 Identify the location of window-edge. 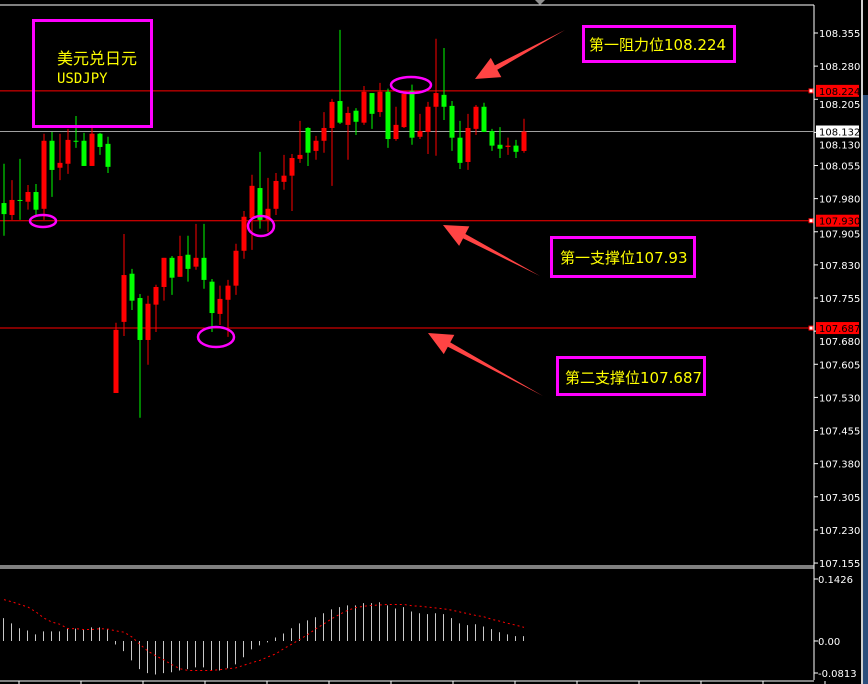
(864, 342).